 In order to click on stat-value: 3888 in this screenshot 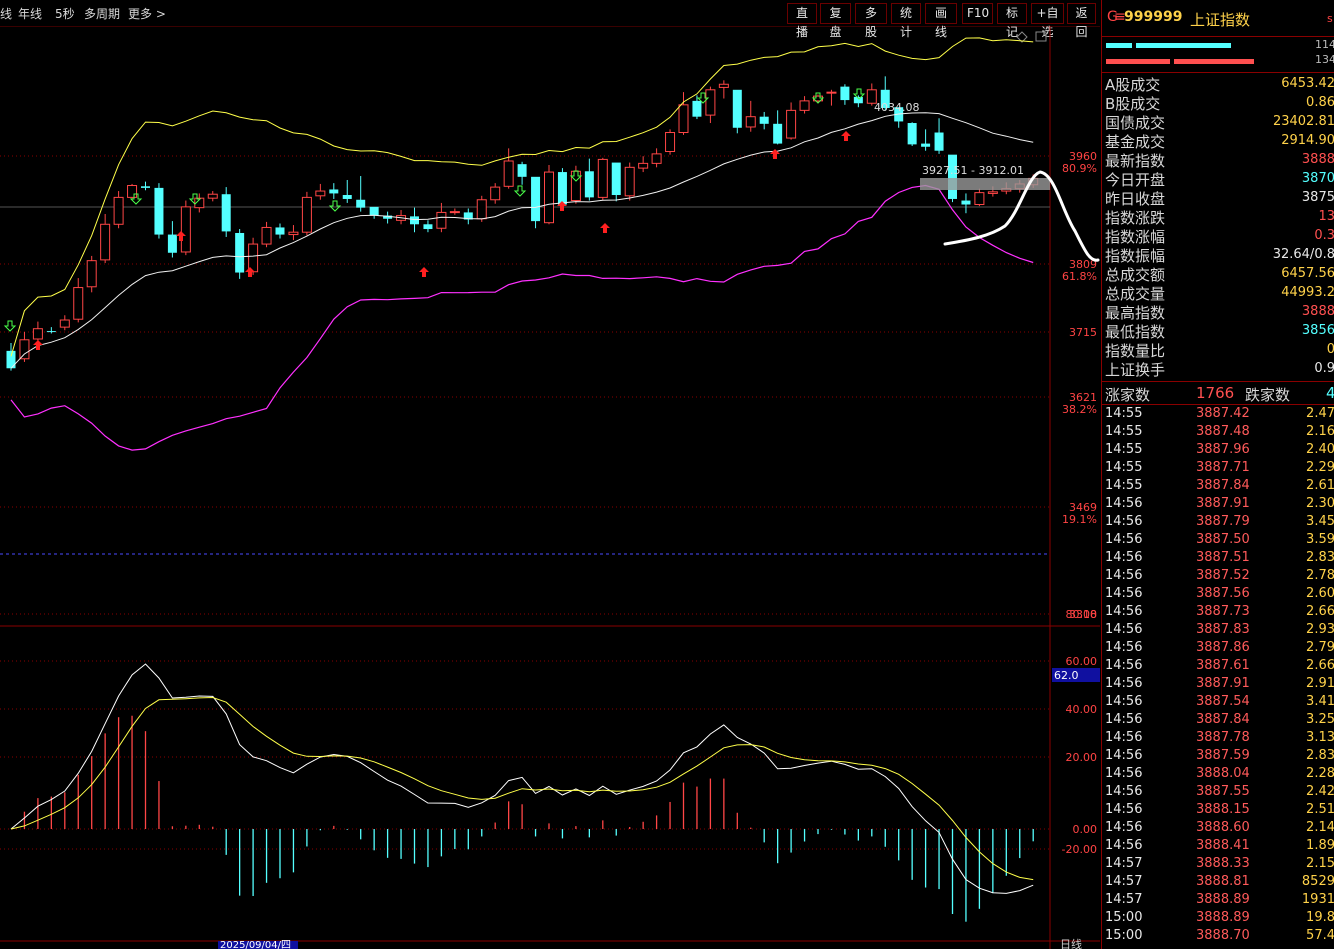, I will do `click(1317, 311)`.